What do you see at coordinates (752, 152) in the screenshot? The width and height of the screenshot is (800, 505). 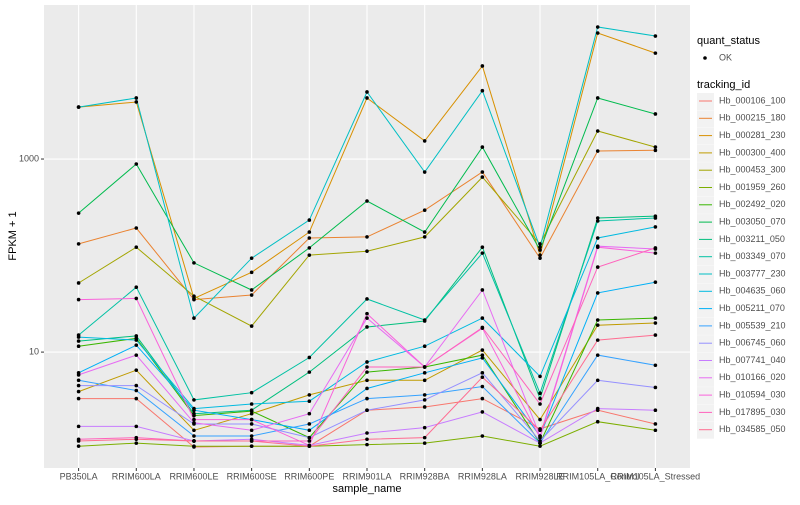 I see `legend-label: Hb_000300_400` at bounding box center [752, 152].